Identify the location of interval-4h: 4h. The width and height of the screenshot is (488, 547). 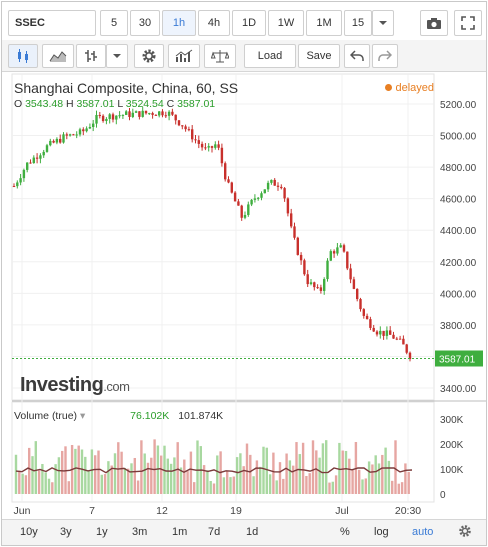
(214, 23).